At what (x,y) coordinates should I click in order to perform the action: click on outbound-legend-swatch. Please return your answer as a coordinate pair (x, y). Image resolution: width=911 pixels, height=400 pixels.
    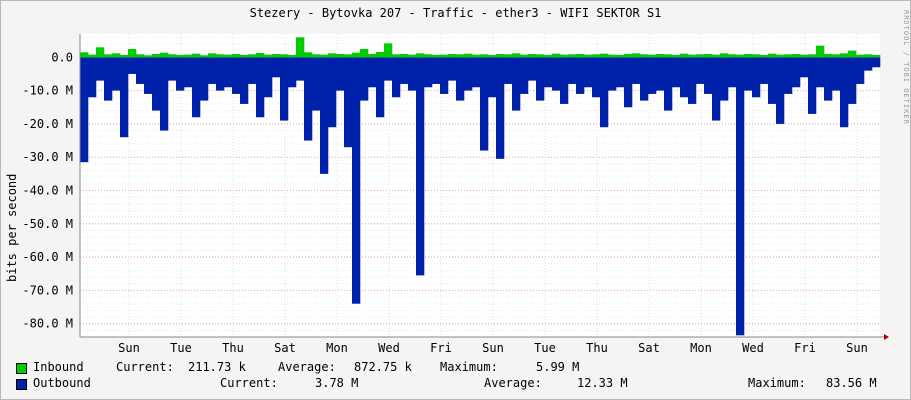
    Looking at the image, I should click on (21, 384).